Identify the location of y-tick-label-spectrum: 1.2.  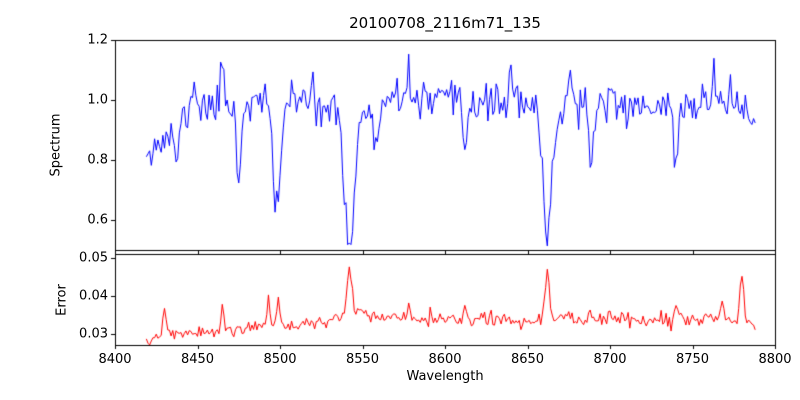
(97, 40).